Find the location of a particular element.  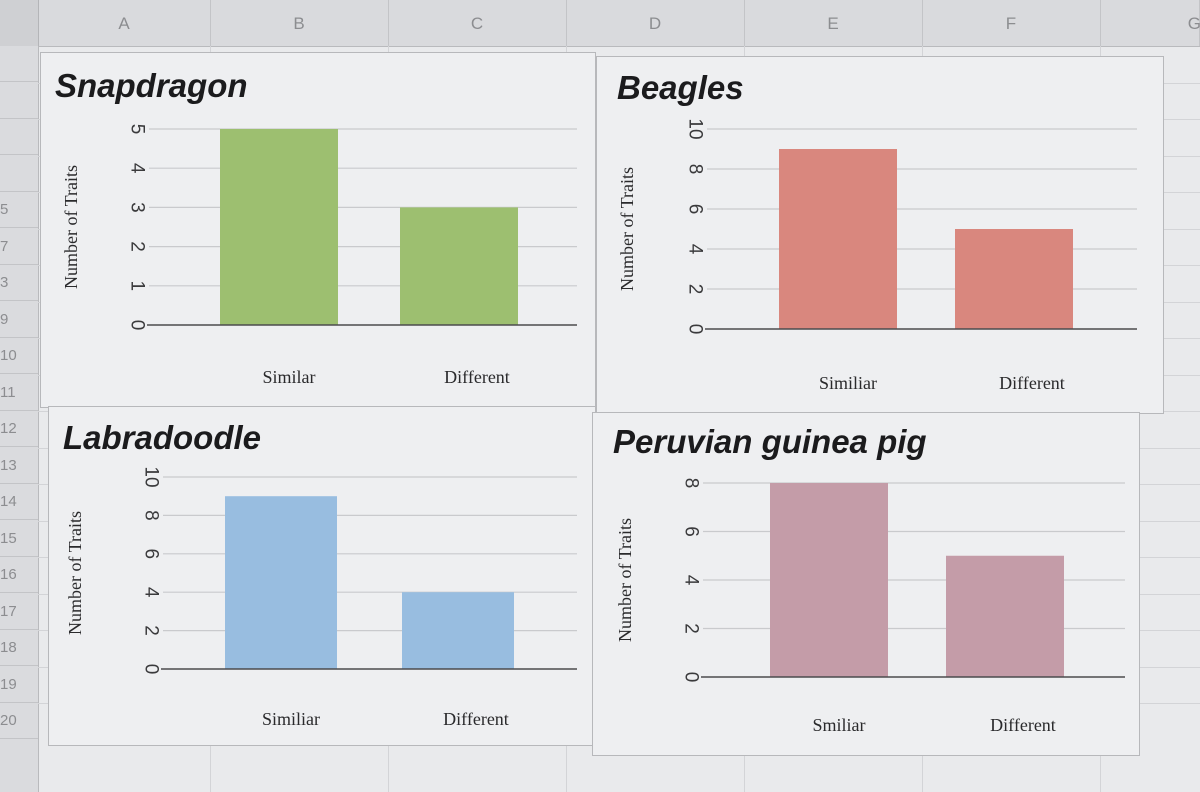

row-header-label: 19 is located at coordinates (8, 684).